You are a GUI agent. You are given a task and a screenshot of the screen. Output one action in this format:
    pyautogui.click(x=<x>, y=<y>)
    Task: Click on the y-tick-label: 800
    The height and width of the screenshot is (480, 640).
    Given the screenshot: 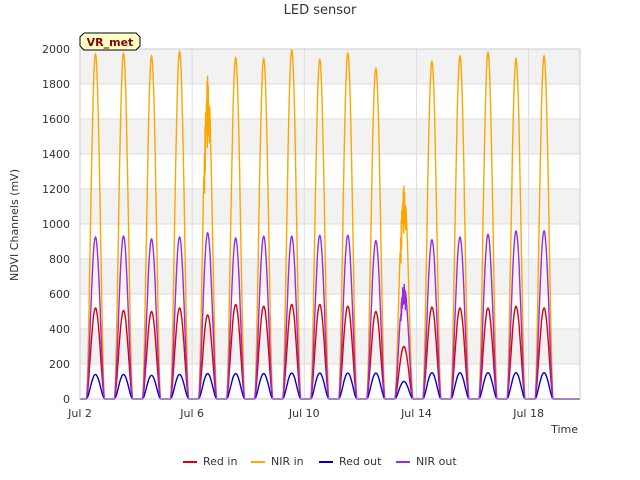 What is the action you would take?
    pyautogui.click(x=59, y=259)
    